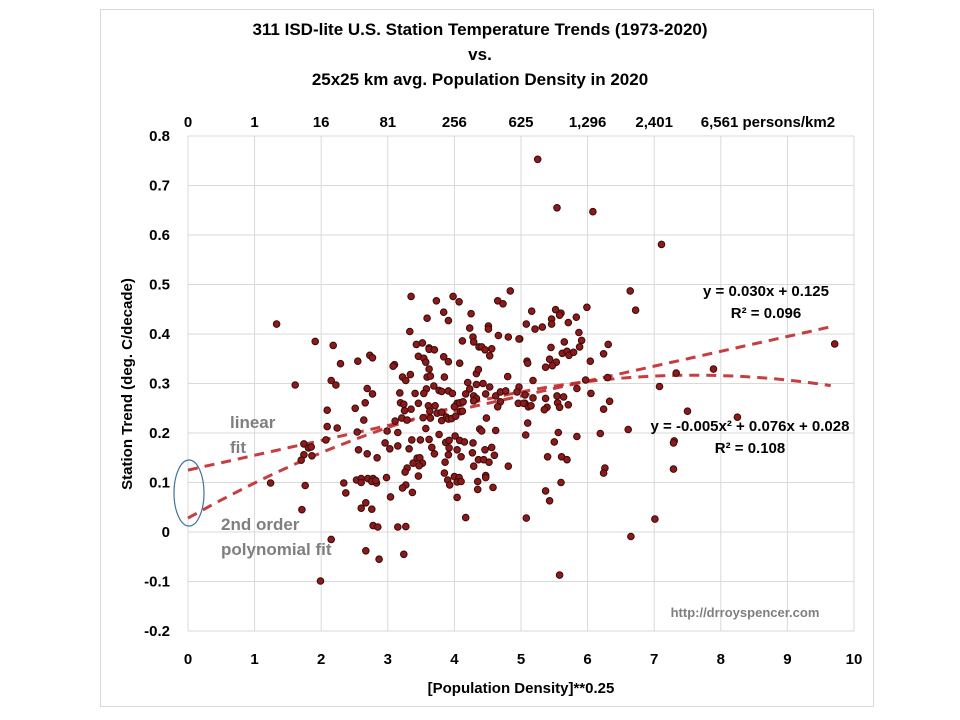 This screenshot has width=960, height=720. What do you see at coordinates (745, 612) in the screenshot?
I see `watermark: http://drroyspencer.com` at bounding box center [745, 612].